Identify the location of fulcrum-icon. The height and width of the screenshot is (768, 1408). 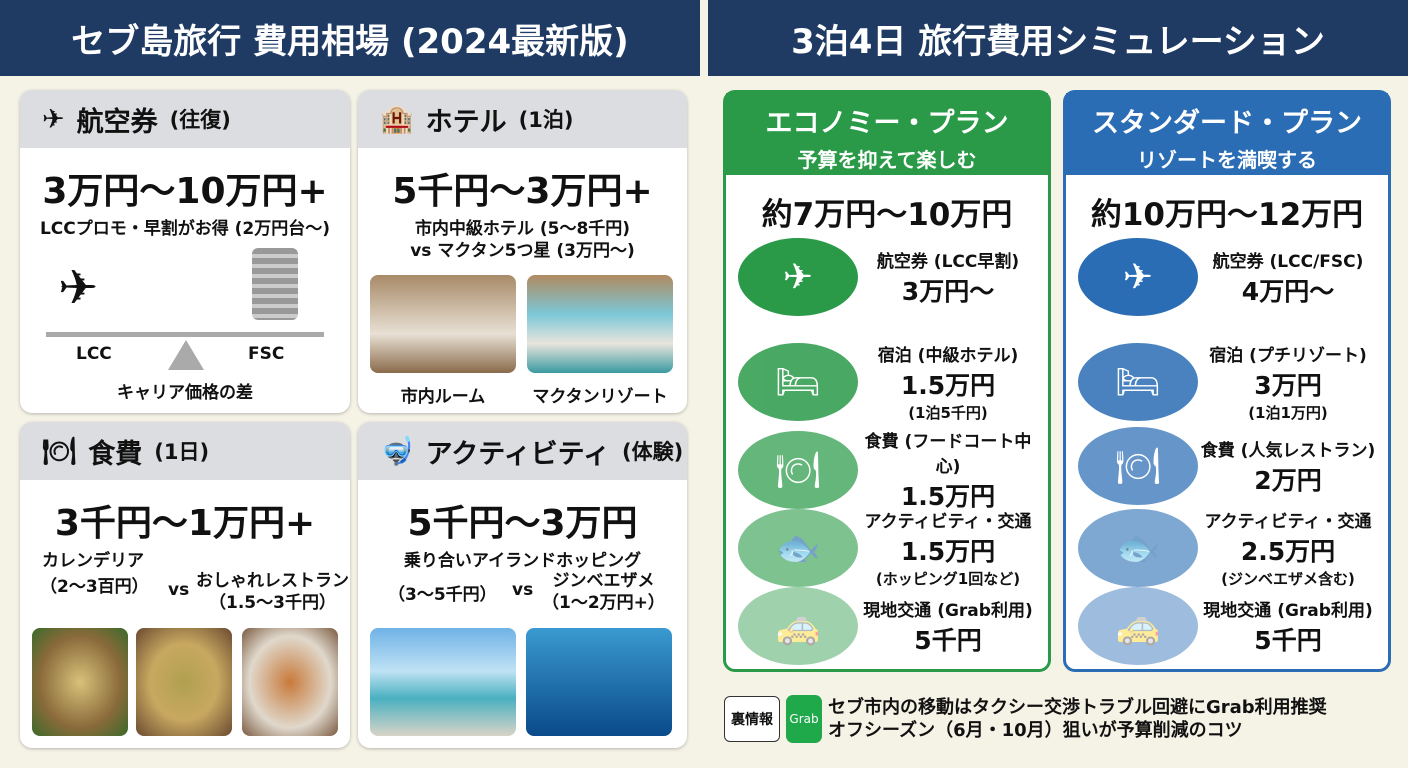
(186, 355).